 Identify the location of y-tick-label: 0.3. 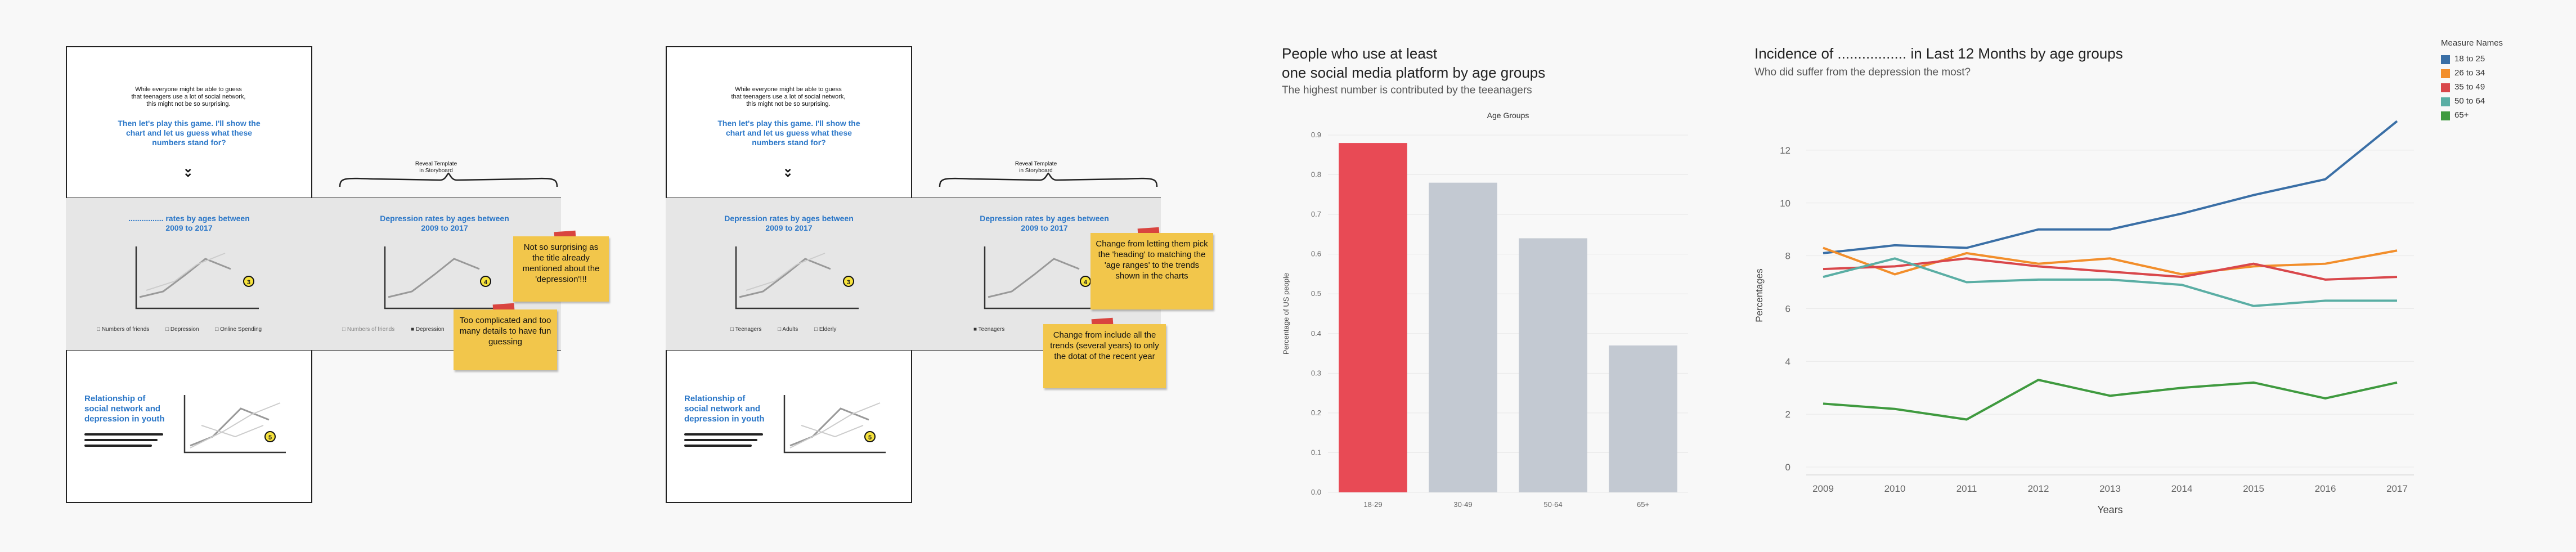
(1316, 373).